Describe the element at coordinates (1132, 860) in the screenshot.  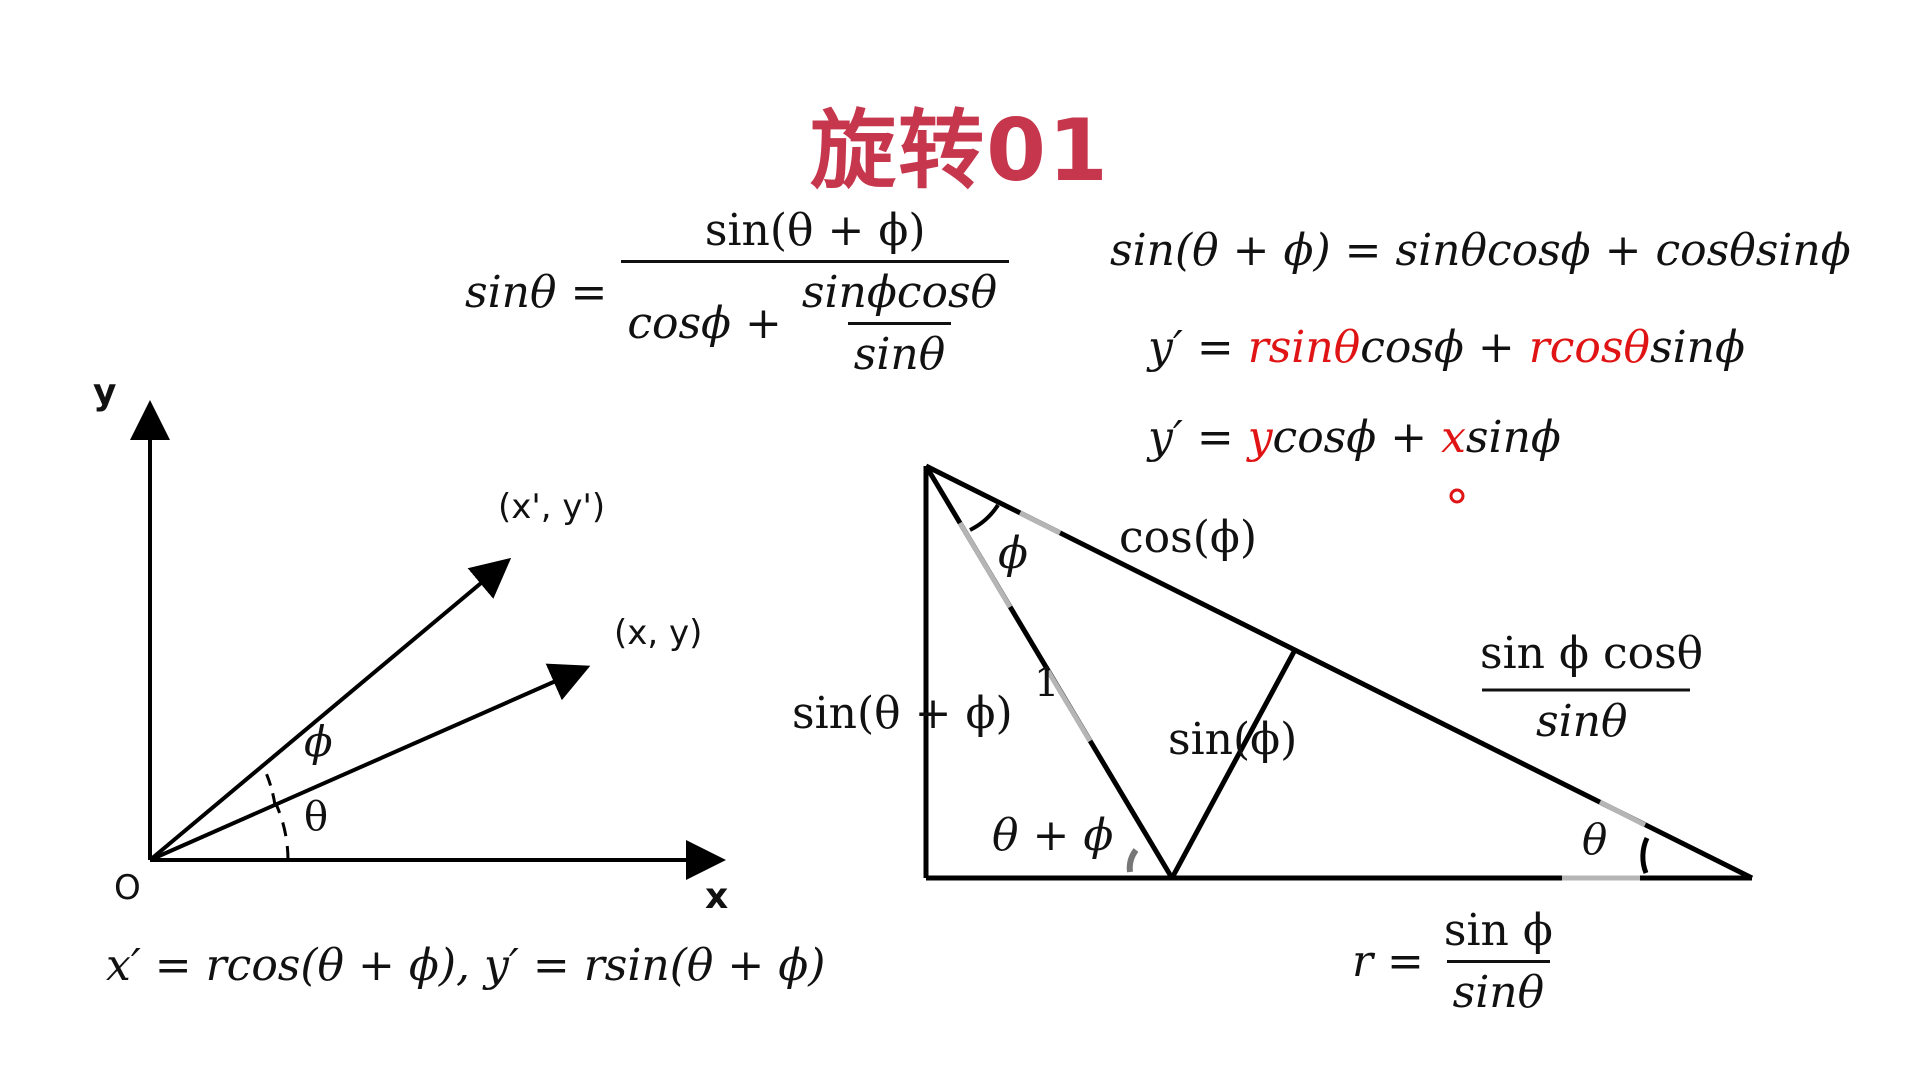
I see `theta-phi-arc` at that location.